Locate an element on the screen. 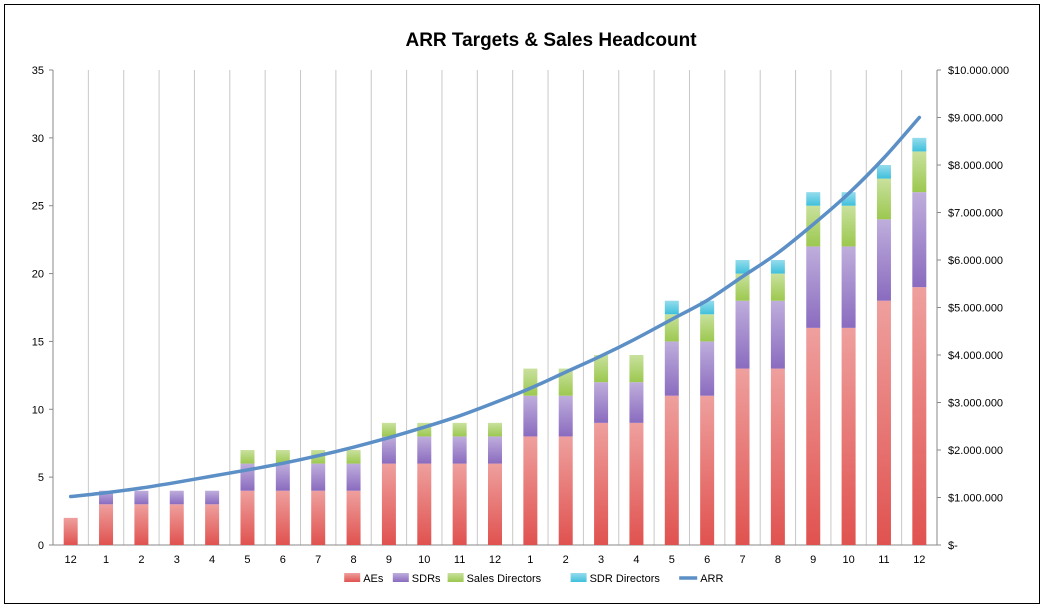  right-tick-label: $- is located at coordinates (953, 546).